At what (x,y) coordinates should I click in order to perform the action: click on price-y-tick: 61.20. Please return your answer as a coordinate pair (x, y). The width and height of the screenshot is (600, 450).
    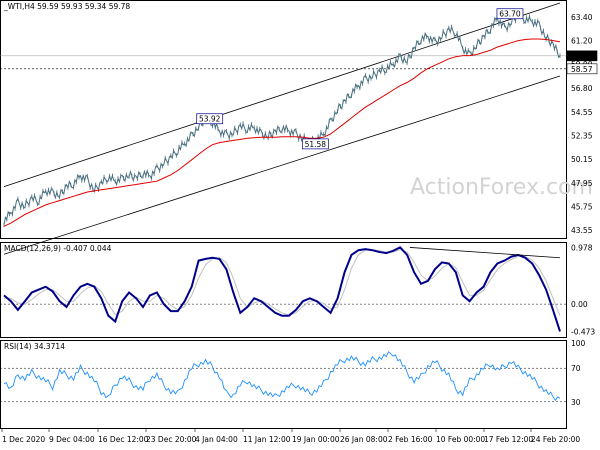
    Looking at the image, I should click on (582, 41).